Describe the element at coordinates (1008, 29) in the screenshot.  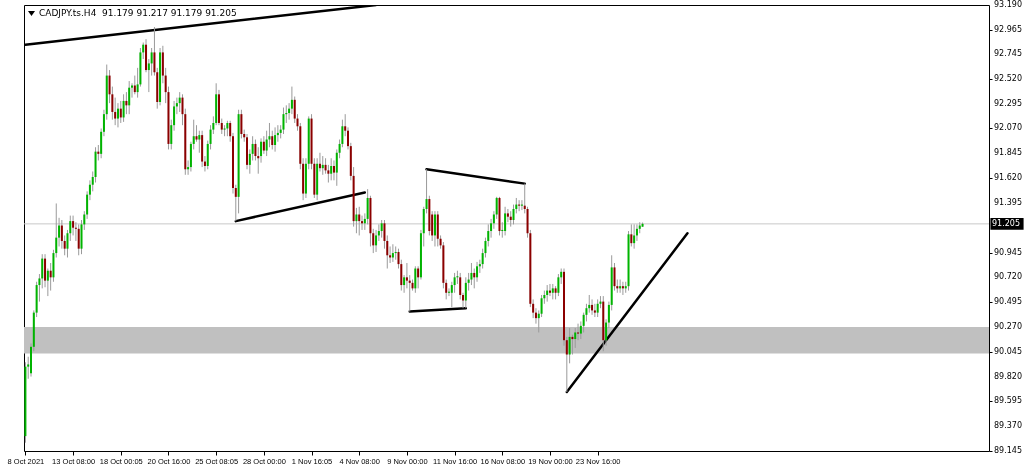
I see `y-tick-label: 92.965` at that location.